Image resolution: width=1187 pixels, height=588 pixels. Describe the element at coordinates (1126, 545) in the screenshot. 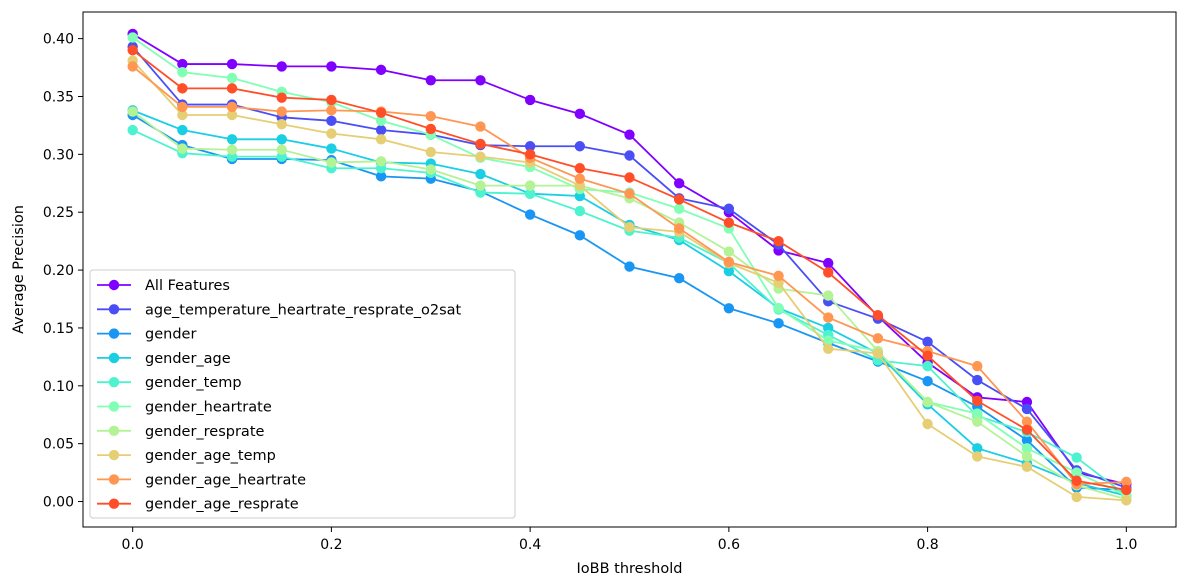

I see `x-tick-label: 1.0` at that location.